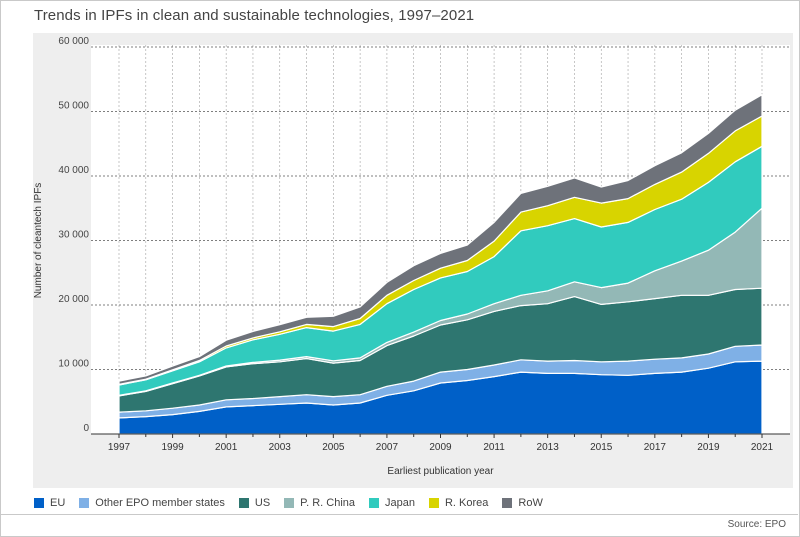 Image resolution: width=800 pixels, height=537 pixels. Describe the element at coordinates (400, 503) in the screenshot. I see `legend-label: Japan` at that location.